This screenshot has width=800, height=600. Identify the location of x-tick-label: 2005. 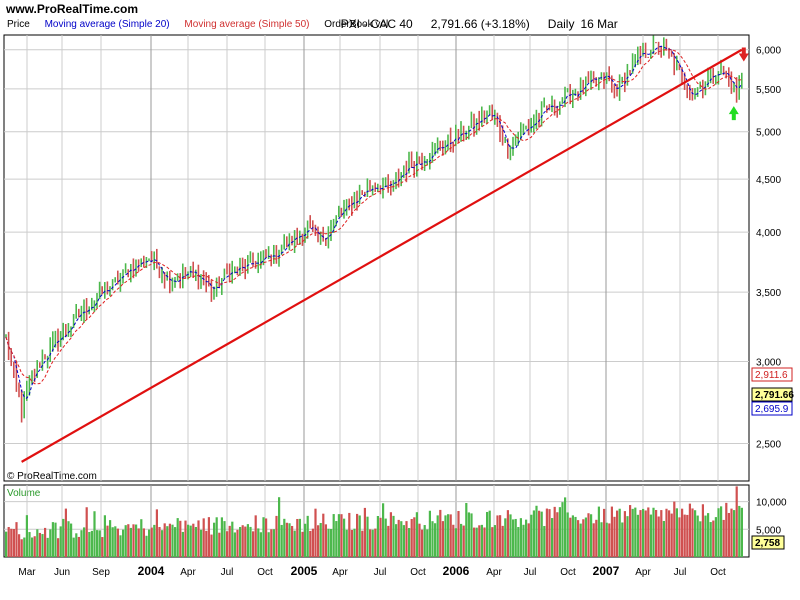
(304, 571).